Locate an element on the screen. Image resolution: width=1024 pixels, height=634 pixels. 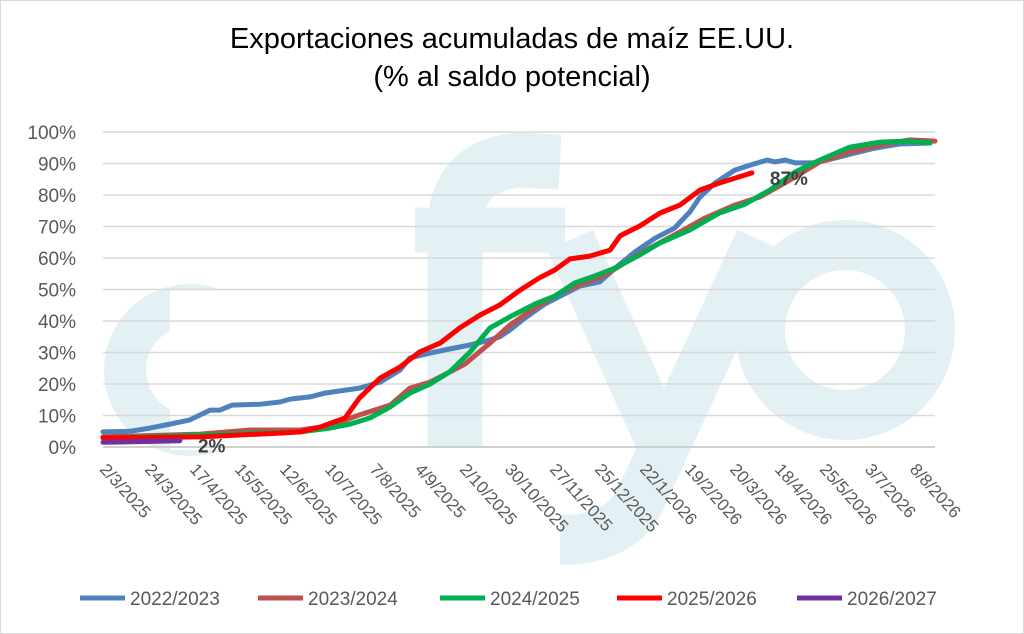
y-axis: 0% 10% 20% 30% 40% 50% 60% 70% 80% 90% 100% is located at coordinates (51, 291).